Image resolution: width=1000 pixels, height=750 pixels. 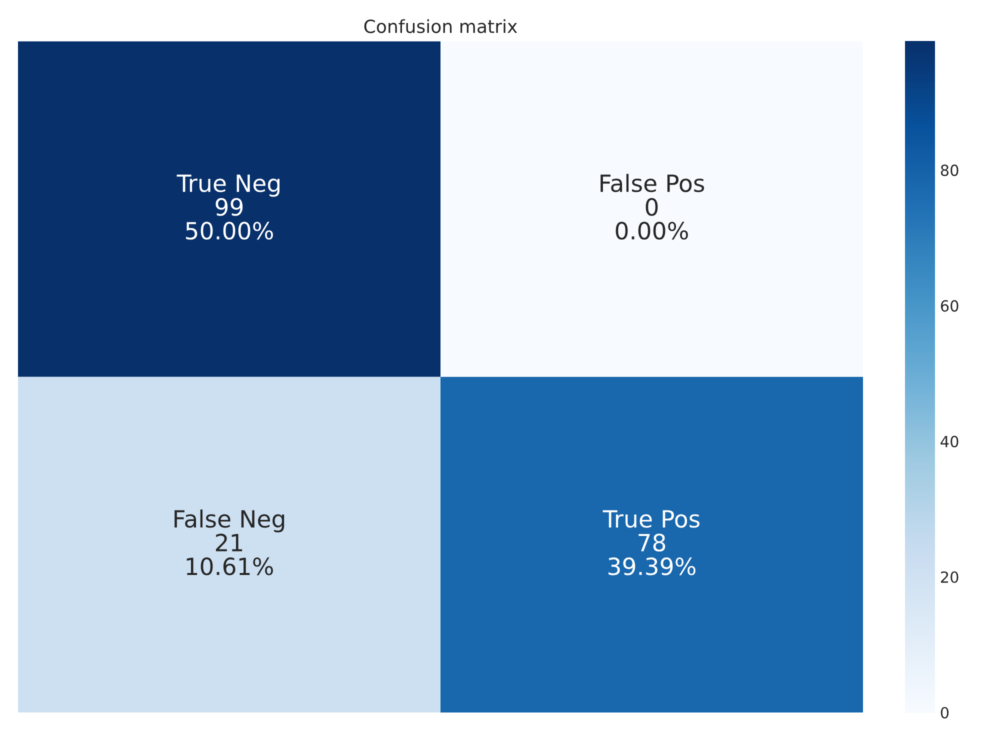 What do you see at coordinates (229, 543) in the screenshot?
I see `data-label: False Neg 21 10.61%` at bounding box center [229, 543].